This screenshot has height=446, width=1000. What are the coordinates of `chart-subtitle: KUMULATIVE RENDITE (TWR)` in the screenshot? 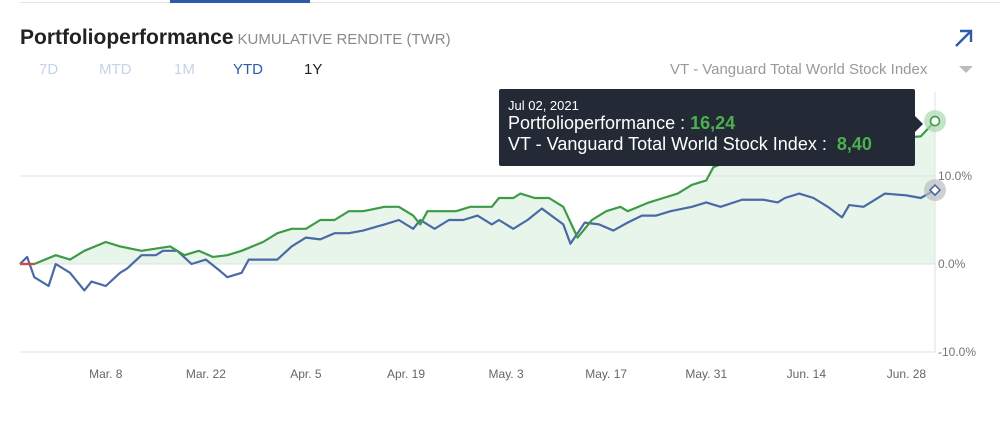 It's located at (344, 39).